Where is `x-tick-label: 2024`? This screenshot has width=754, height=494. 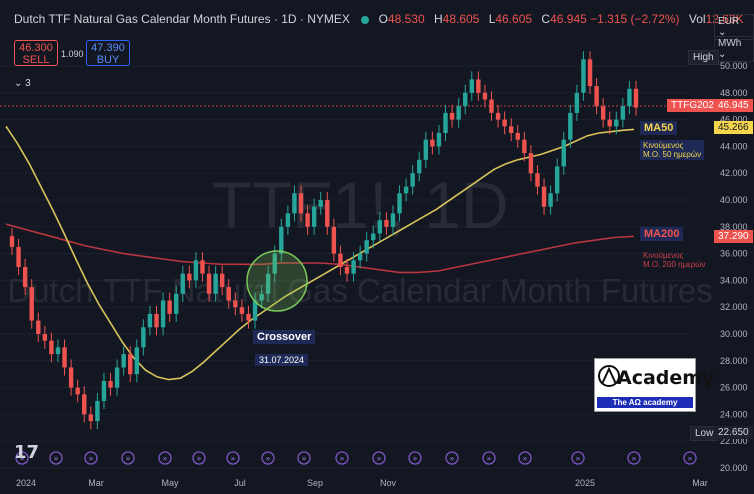
x-tick-label: 2024 is located at coordinates (26, 483).